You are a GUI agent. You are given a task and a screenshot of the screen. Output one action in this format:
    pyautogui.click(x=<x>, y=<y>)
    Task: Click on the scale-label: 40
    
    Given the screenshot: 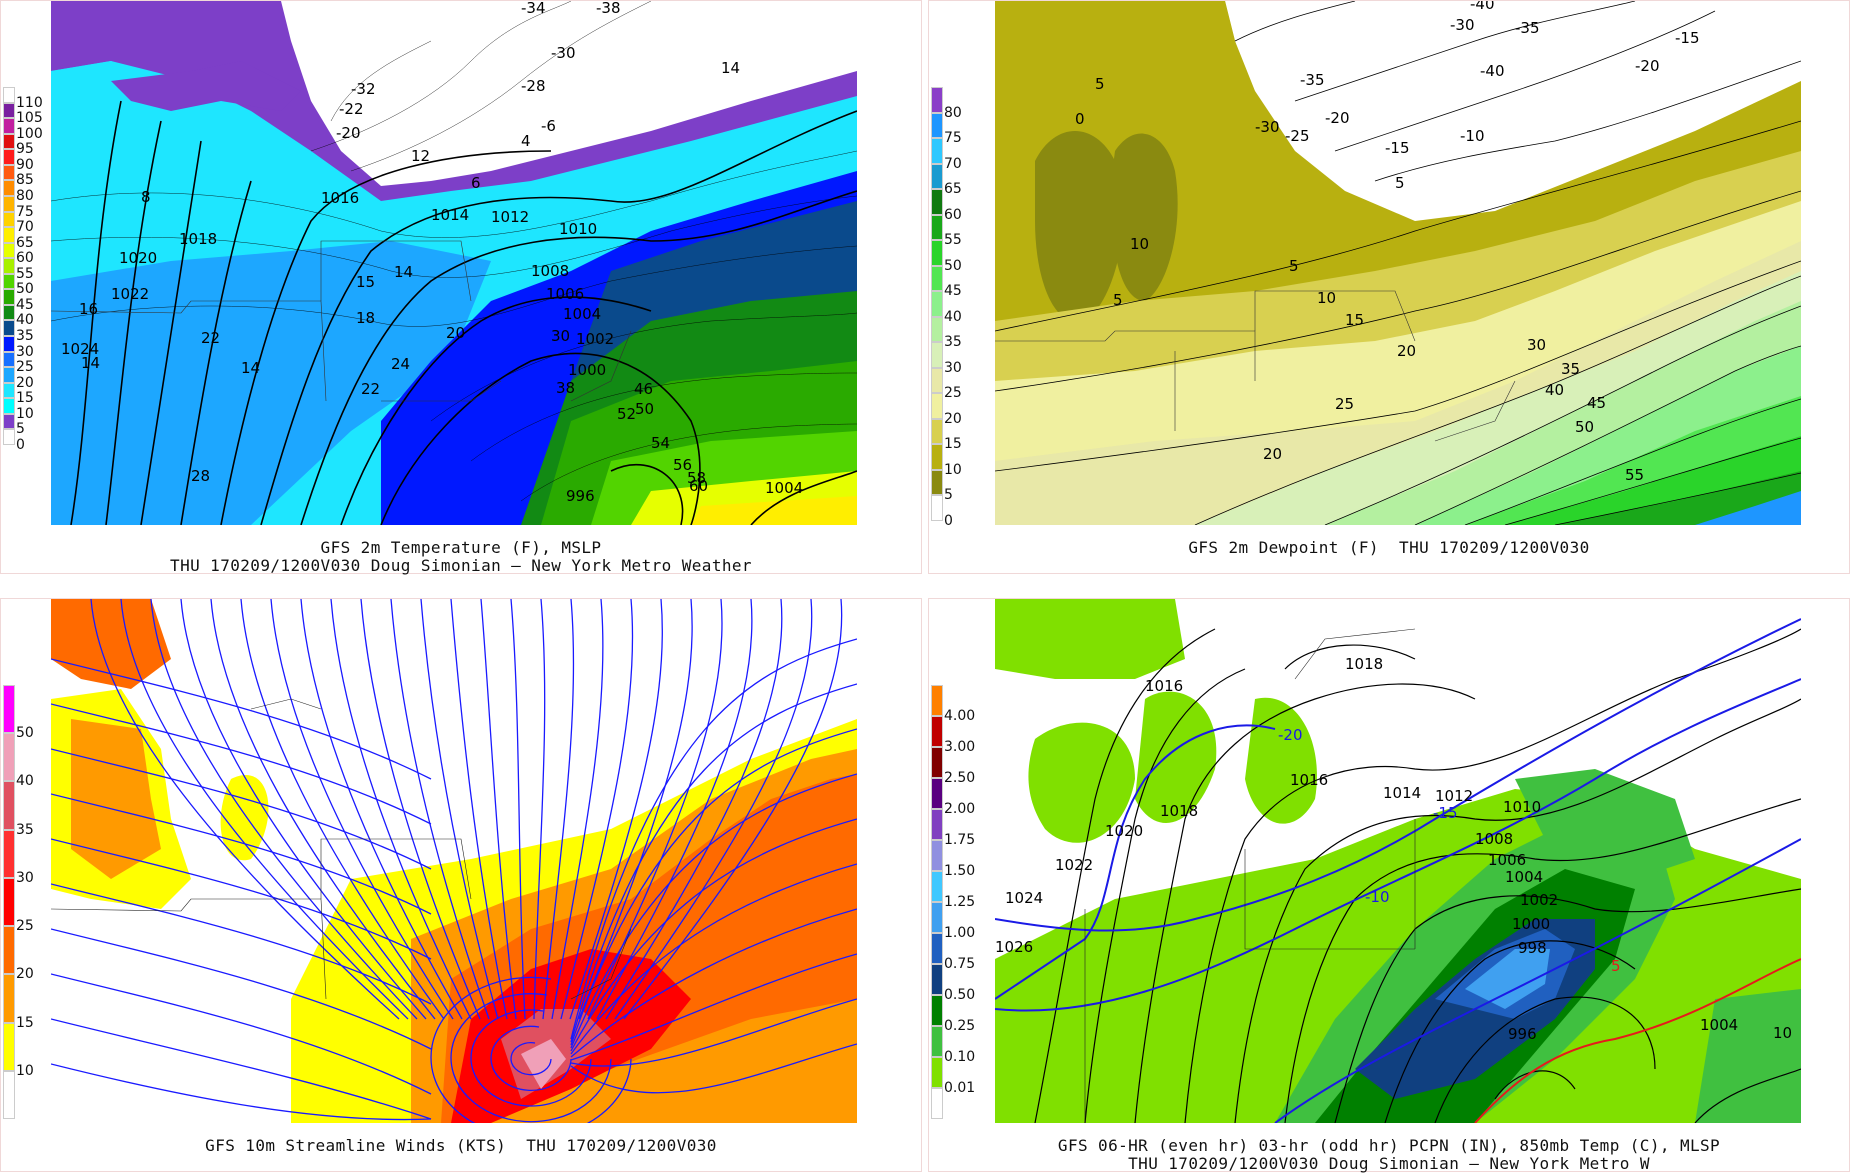 What is the action you would take?
    pyautogui.click(x=953, y=316)
    